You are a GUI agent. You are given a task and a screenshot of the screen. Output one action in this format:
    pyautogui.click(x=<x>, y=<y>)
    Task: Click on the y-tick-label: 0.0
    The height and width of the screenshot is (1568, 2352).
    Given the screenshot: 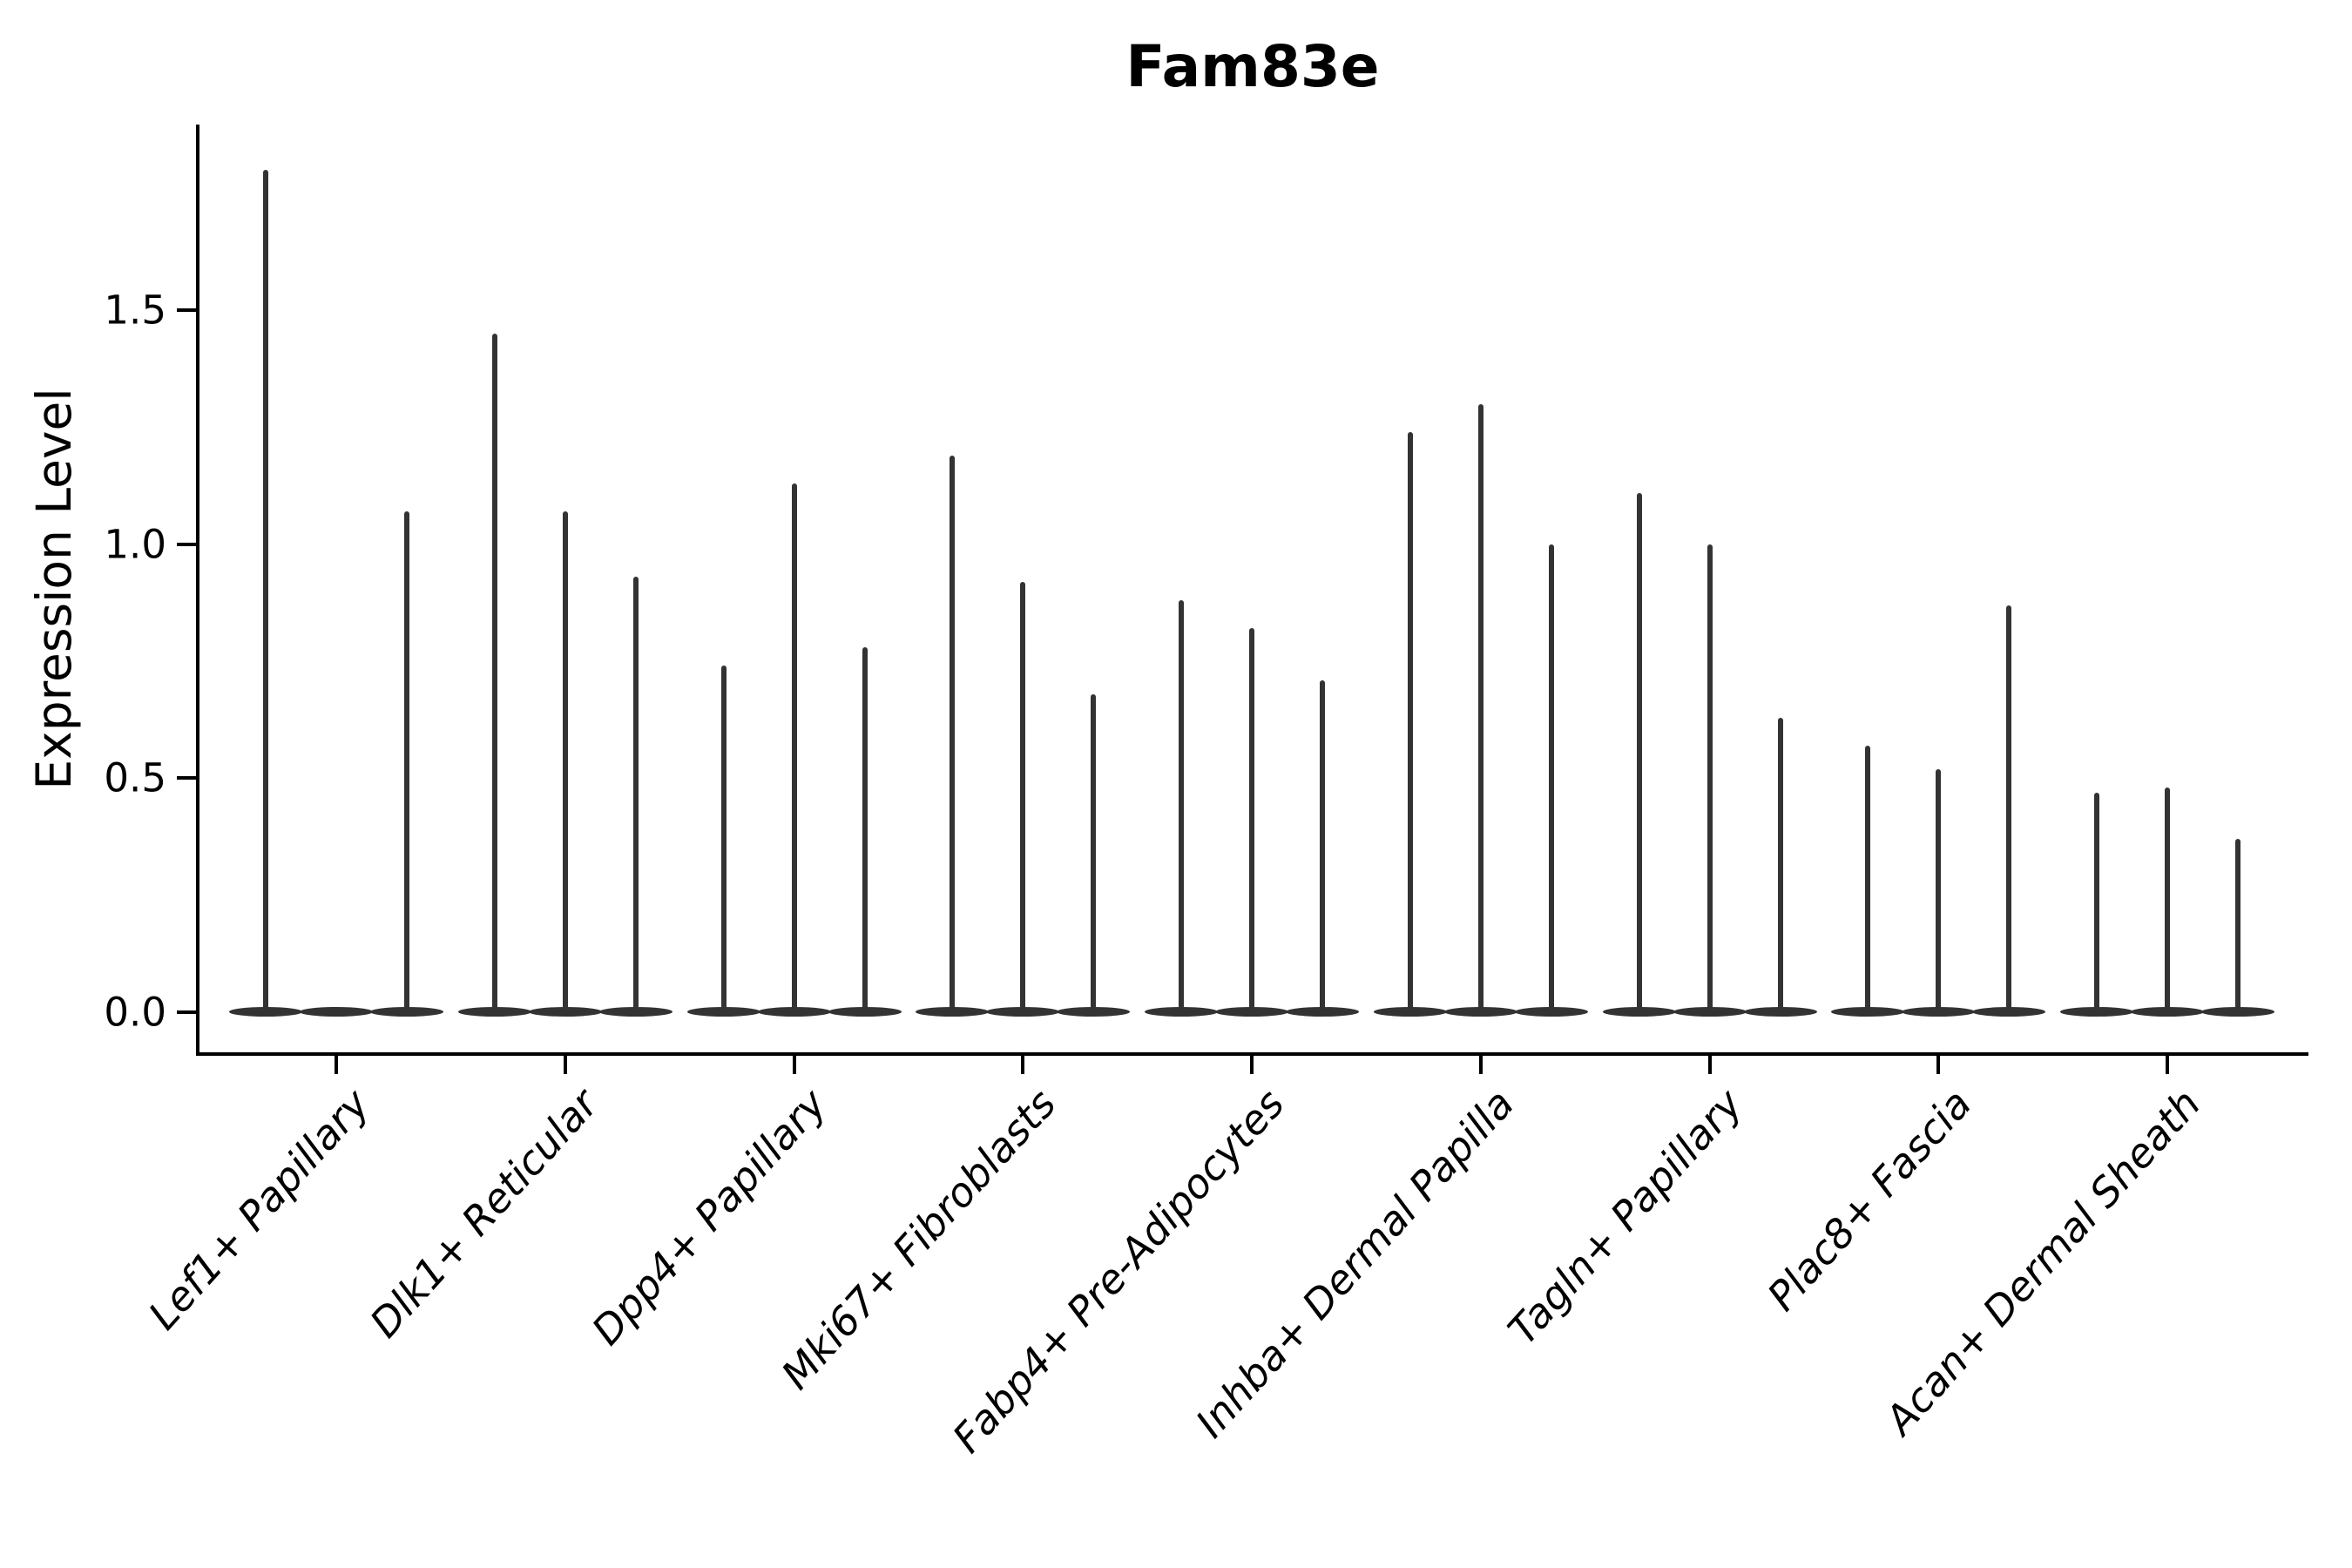 What is the action you would take?
    pyautogui.click(x=135, y=1013)
    